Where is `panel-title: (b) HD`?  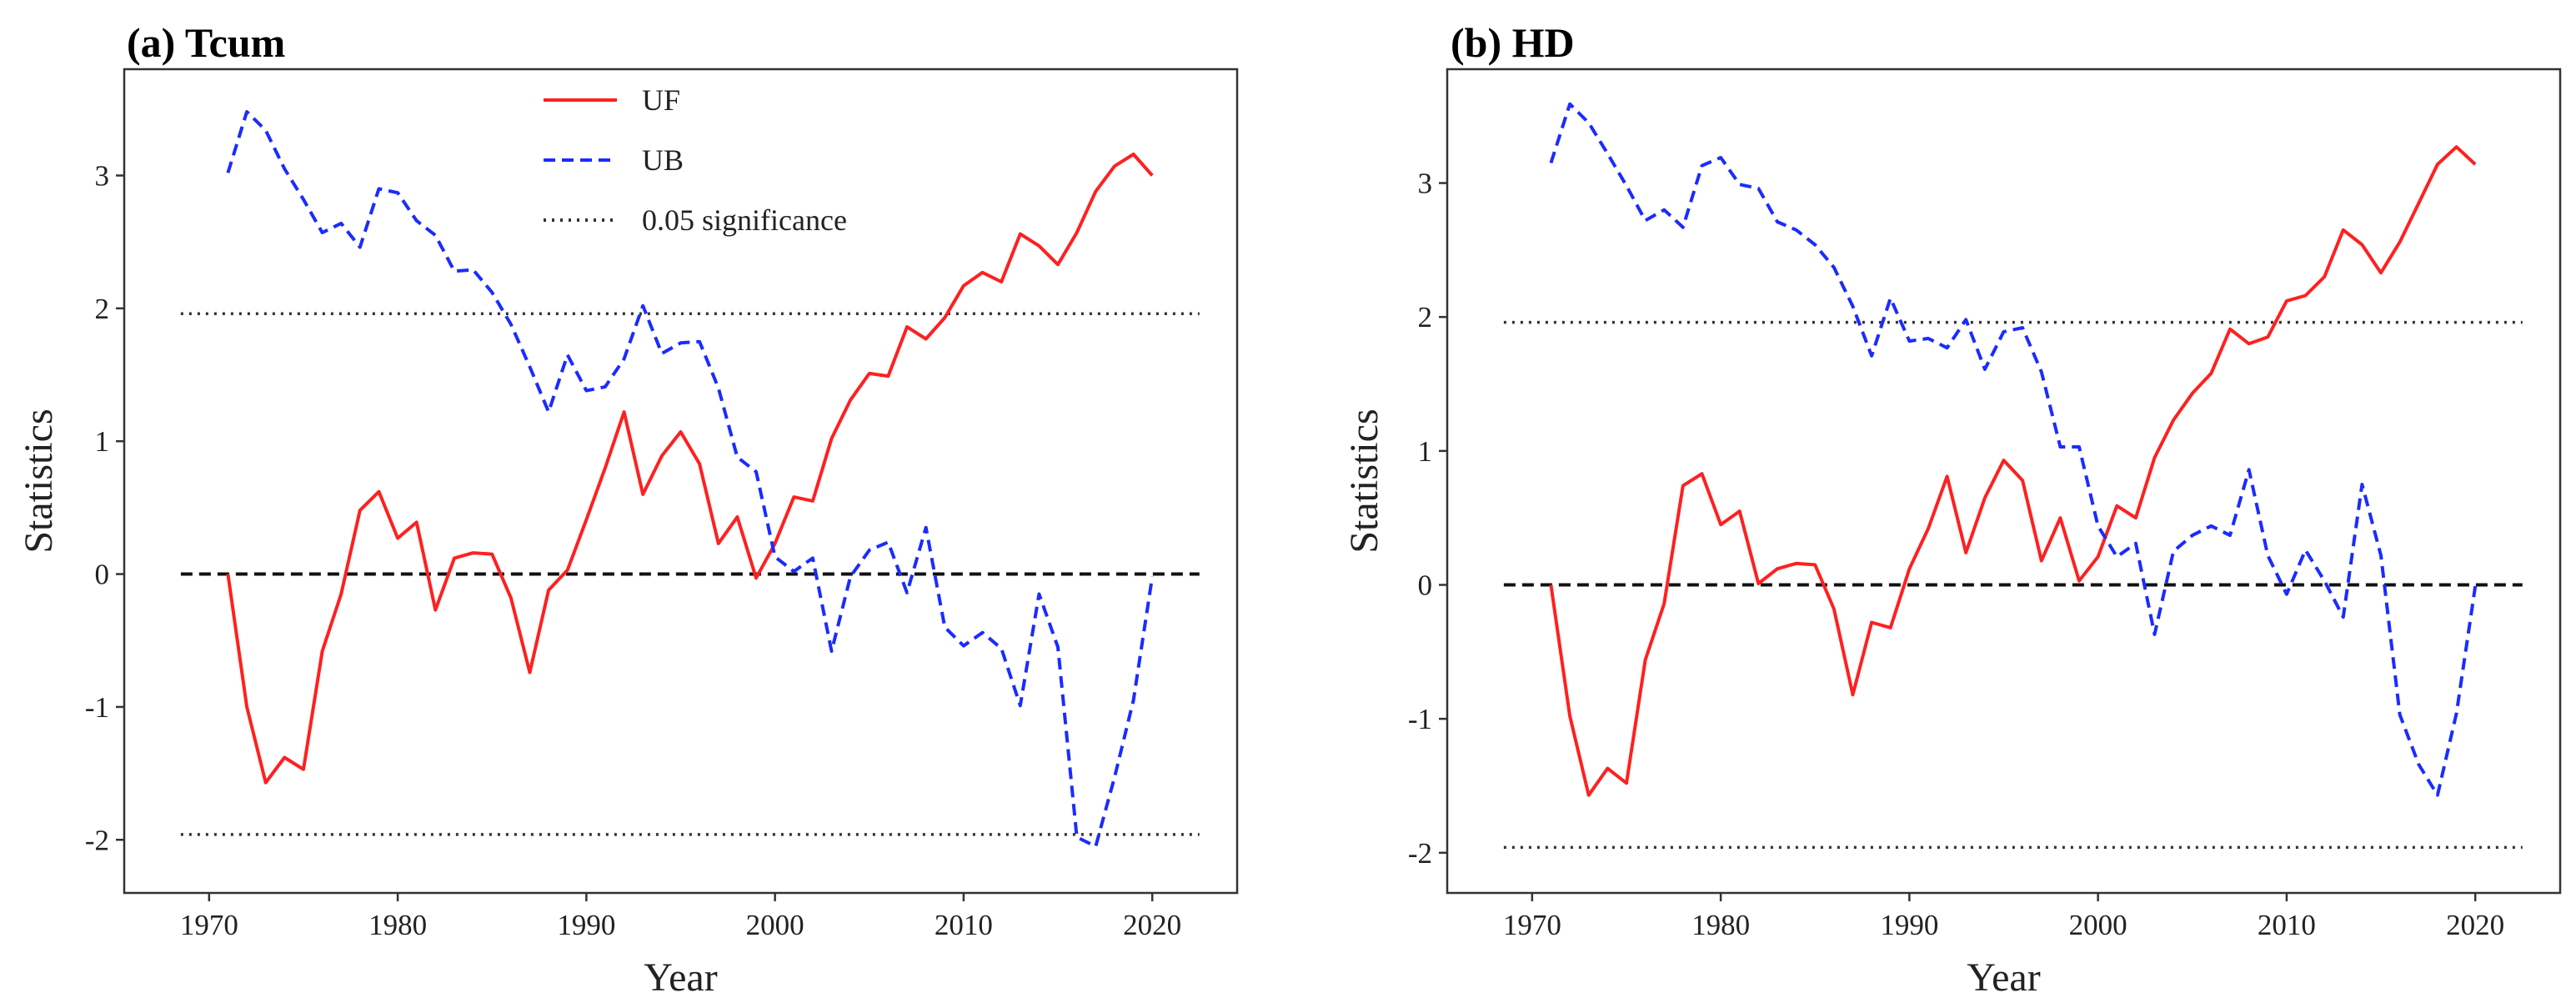
panel-title: (b) HD is located at coordinates (1513, 42).